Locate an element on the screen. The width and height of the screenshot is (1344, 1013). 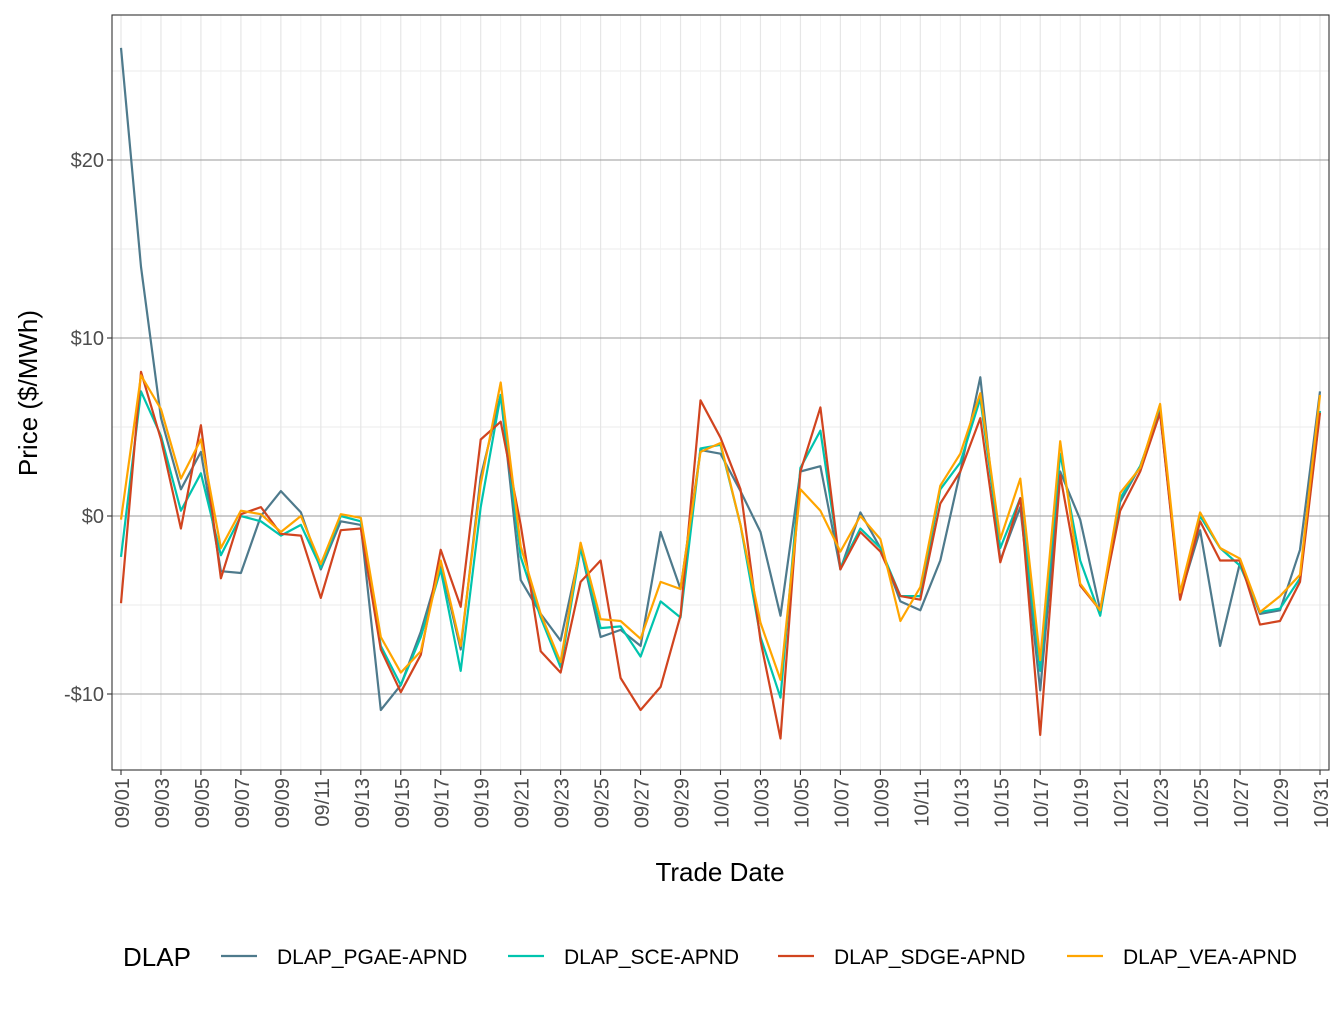
x-axis-title: Trade Date is located at coordinates (719, 872).